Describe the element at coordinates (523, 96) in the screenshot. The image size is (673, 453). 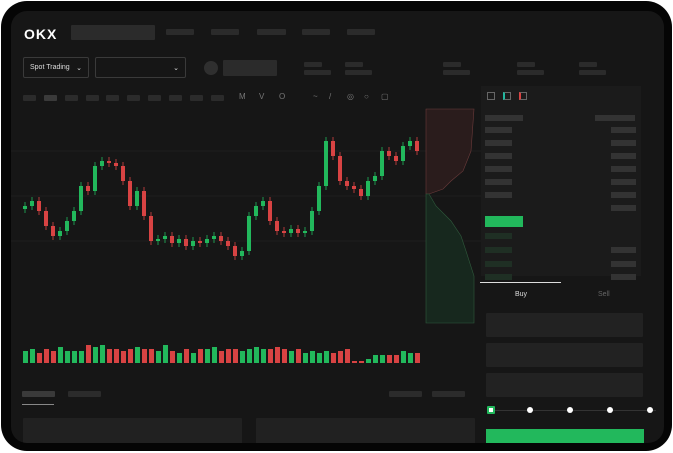
I see `book-view-asks-icon` at that location.